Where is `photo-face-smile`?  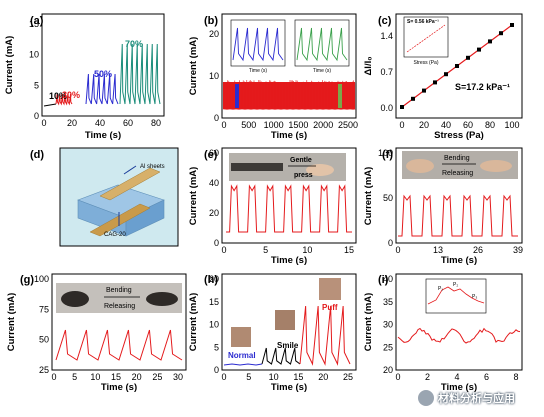 photo-face-smile is located at coordinates (285, 320).